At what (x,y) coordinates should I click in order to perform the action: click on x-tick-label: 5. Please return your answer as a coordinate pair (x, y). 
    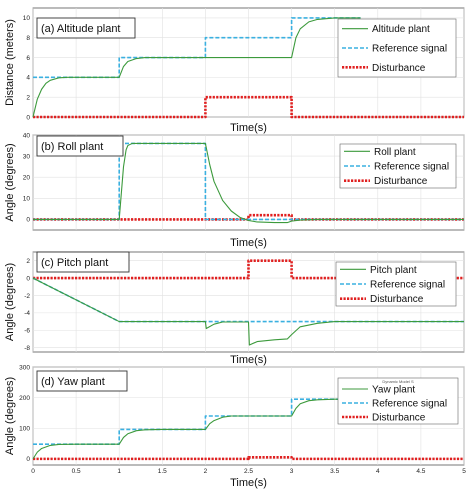
    Looking at the image, I should click on (464, 471).